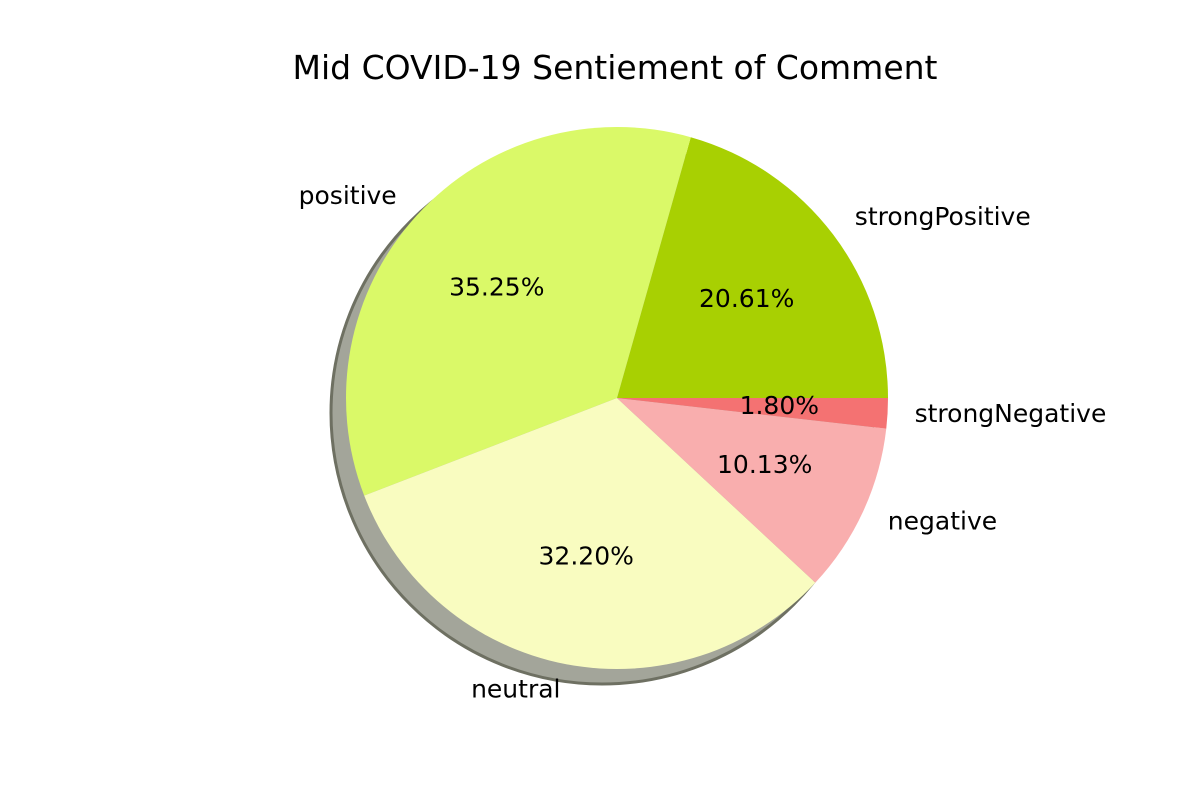  I want to click on pie-pct-label-strongNegative: 1.80%, so click(779, 405).